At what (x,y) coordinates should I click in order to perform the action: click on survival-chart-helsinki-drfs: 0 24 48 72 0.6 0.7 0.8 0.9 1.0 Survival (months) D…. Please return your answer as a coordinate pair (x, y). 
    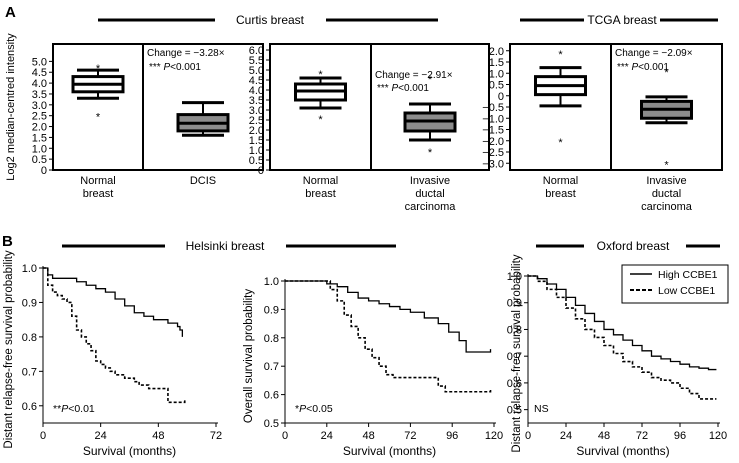
    Looking at the image, I should click on (112, 354).